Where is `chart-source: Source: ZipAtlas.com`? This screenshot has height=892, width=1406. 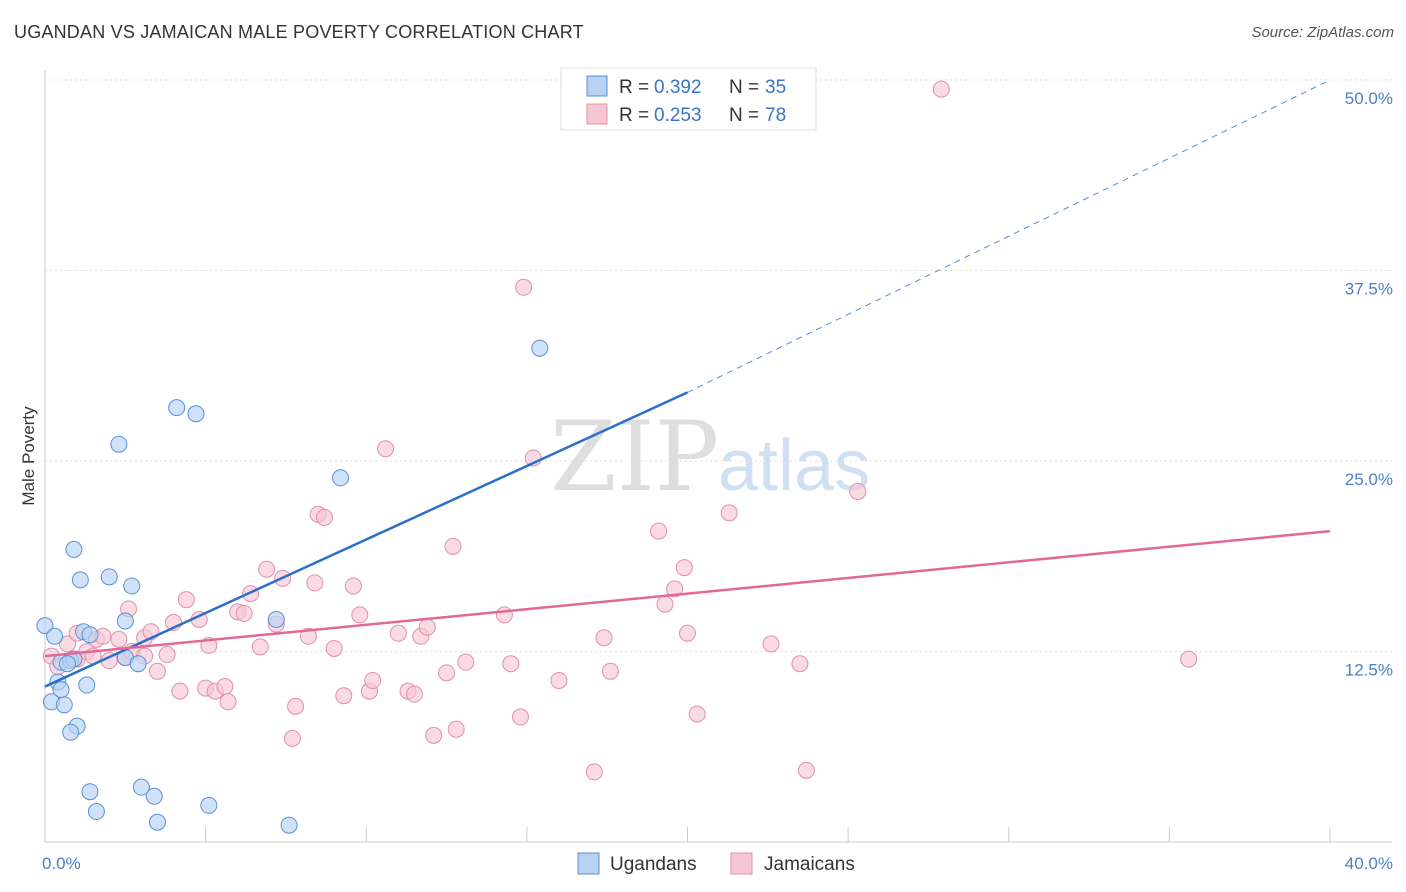 chart-source: Source: ZipAtlas.com is located at coordinates (1322, 32).